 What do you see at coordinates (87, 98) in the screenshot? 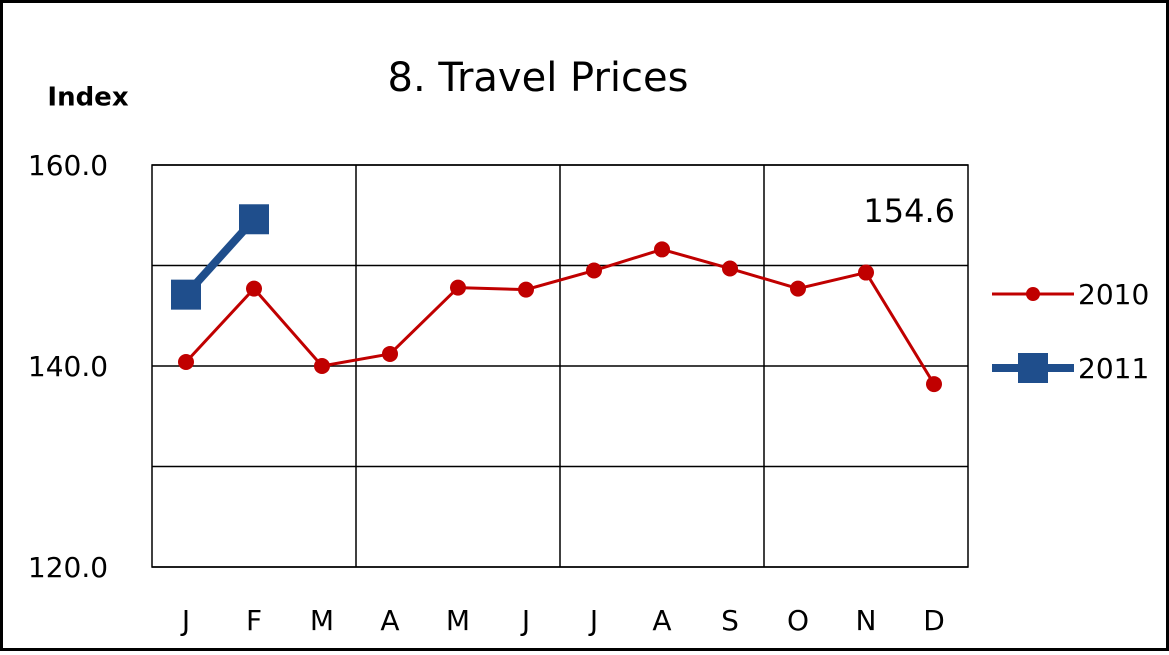
I see `y-axis-label: Index` at bounding box center [87, 98].